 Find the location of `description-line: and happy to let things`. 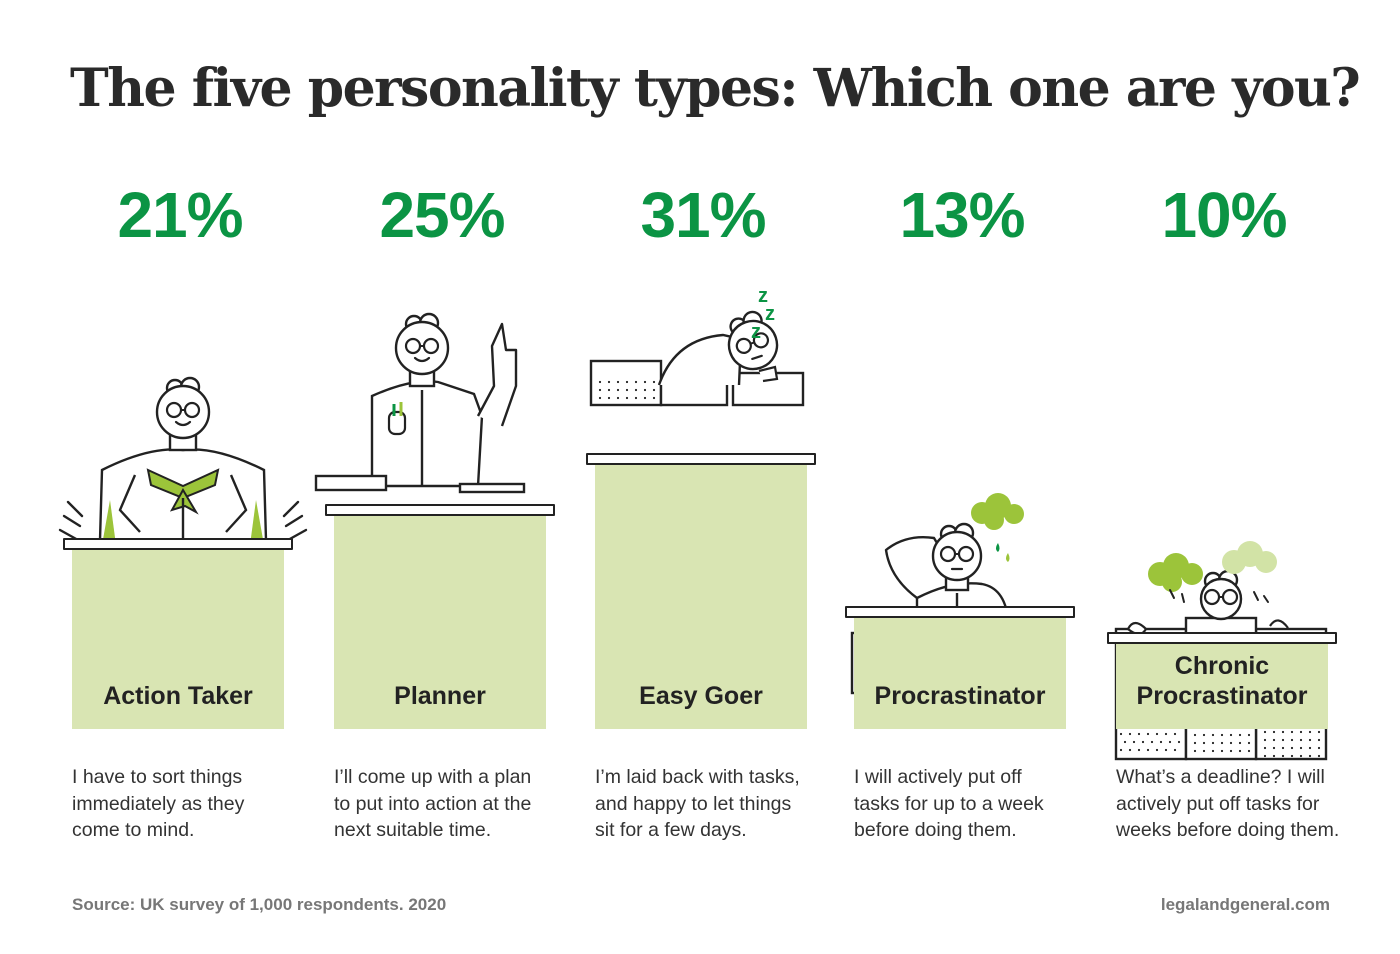

description-line: and happy to let things is located at coordinates (693, 803).